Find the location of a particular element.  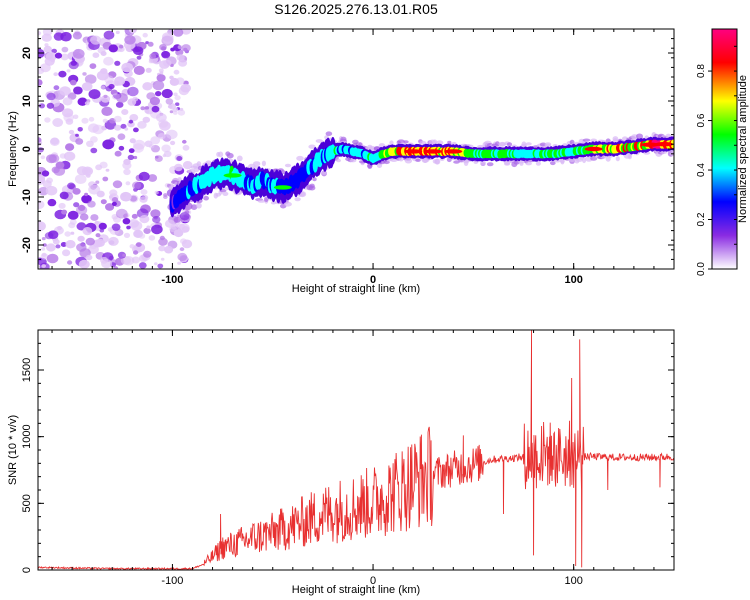

y-tick-label: 10 is located at coordinates (27, 101).